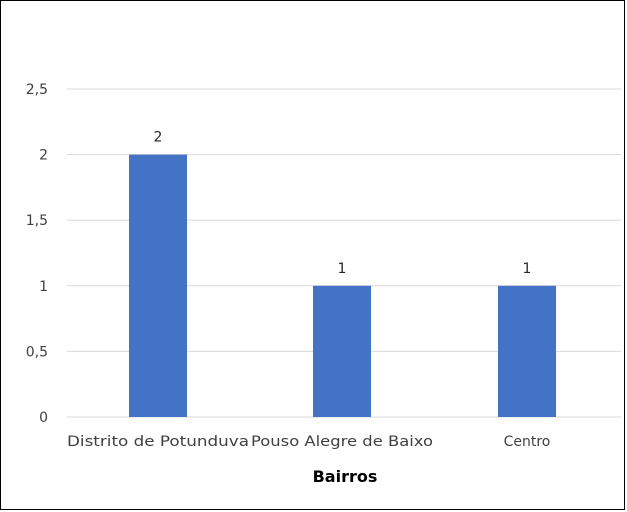 The width and height of the screenshot is (627, 512). I want to click on data-label: 2, so click(158, 138).